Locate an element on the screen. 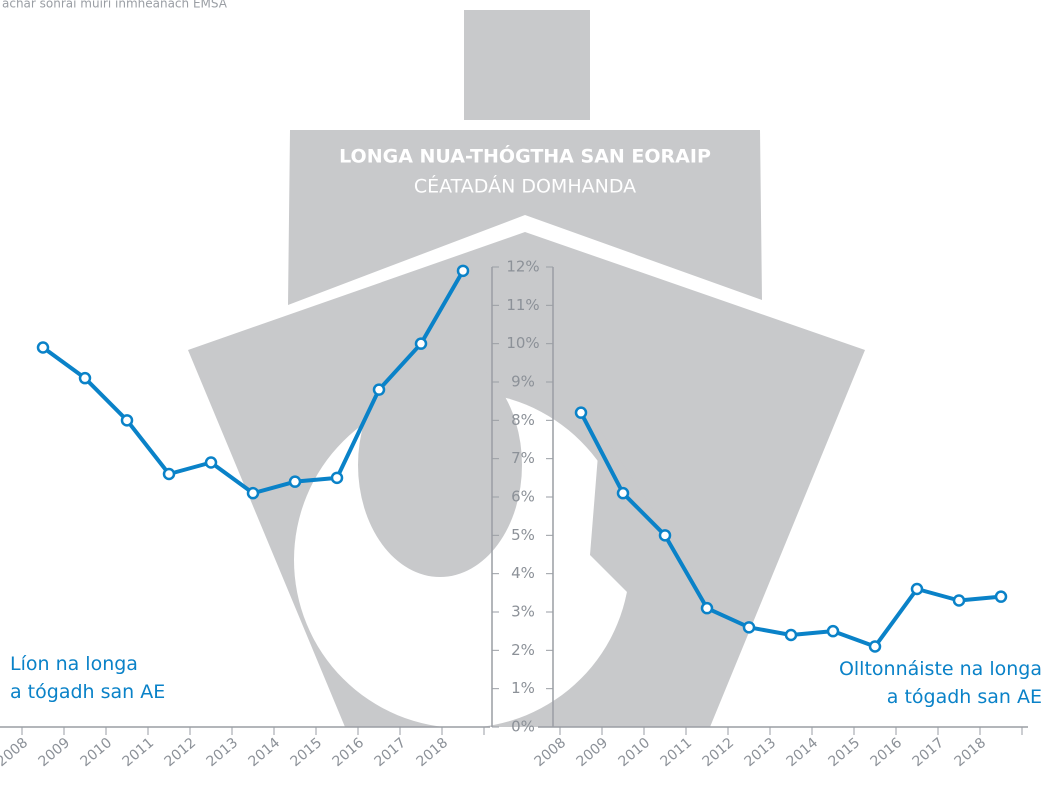 Image resolution: width=1048 pixels, height=796 pixels. y-tick-label: 8% is located at coordinates (523, 420).